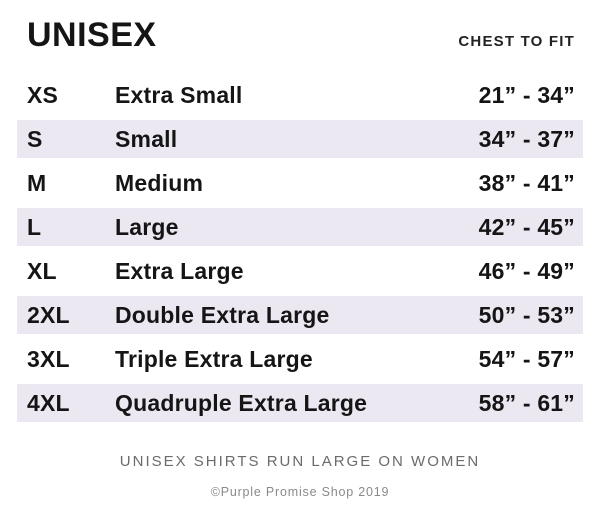  I want to click on footnote: UNISEX SHIRTS RUN LARGE ON WOMEN, so click(300, 461).